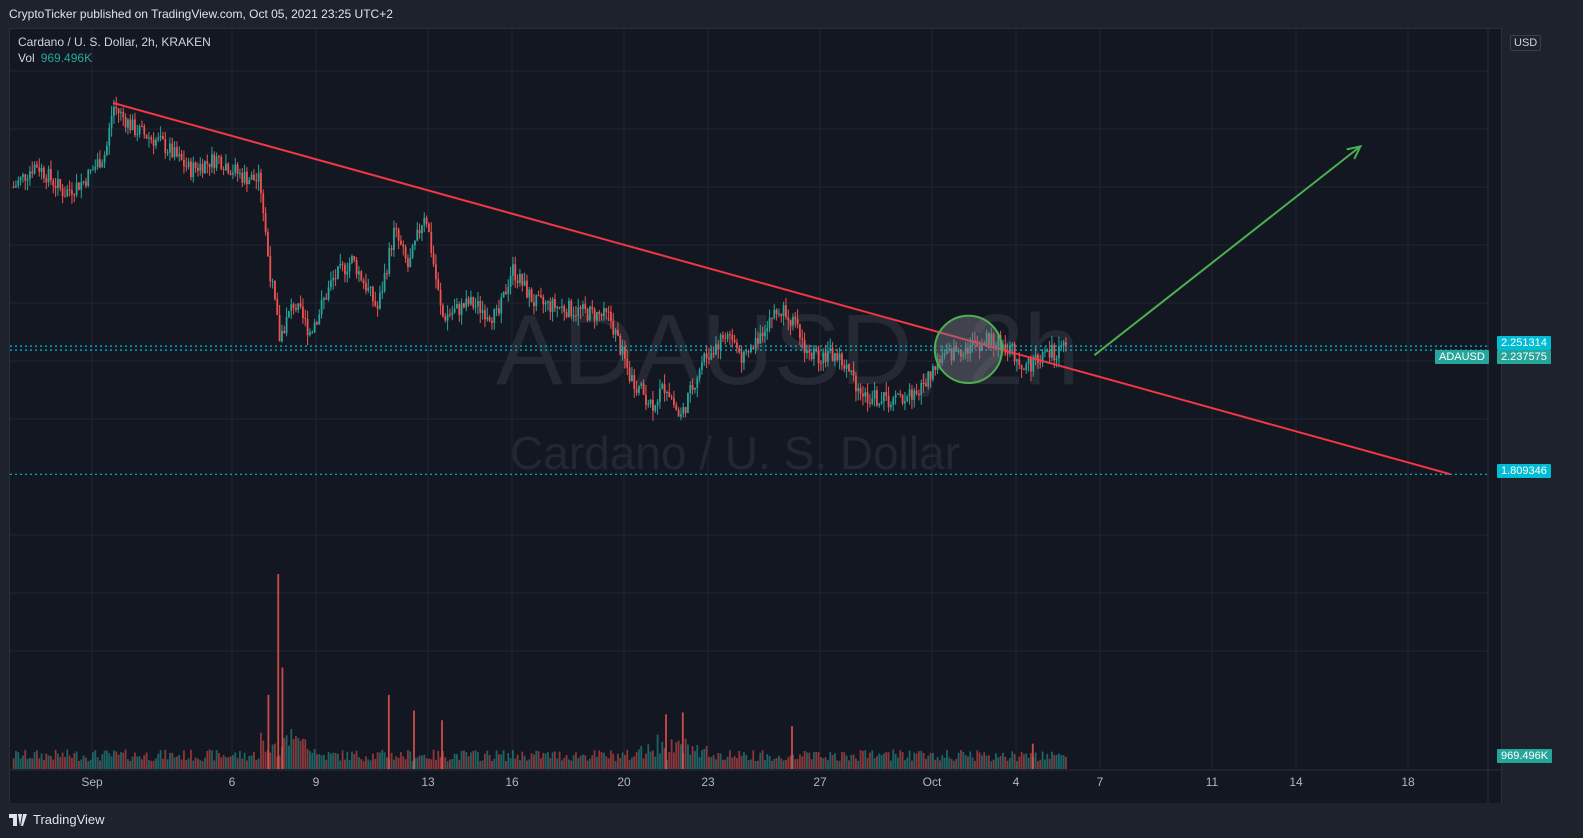 The height and width of the screenshot is (838, 1583). I want to click on arrow-head, so click(1354, 152).